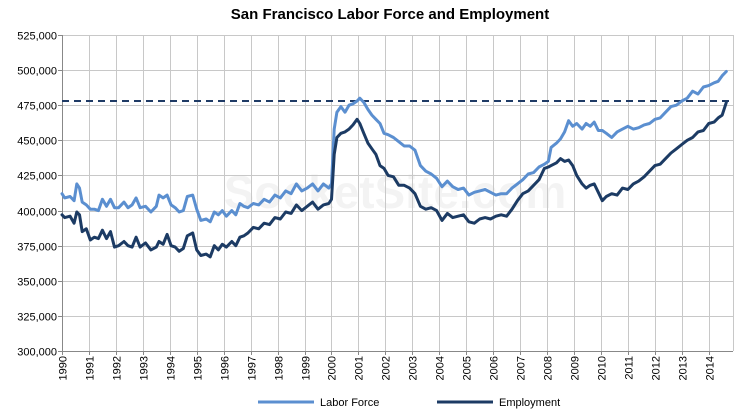 The image size is (738, 412). Describe the element at coordinates (37, 107) in the screenshot. I see `y-tick-label: 475,000` at that location.